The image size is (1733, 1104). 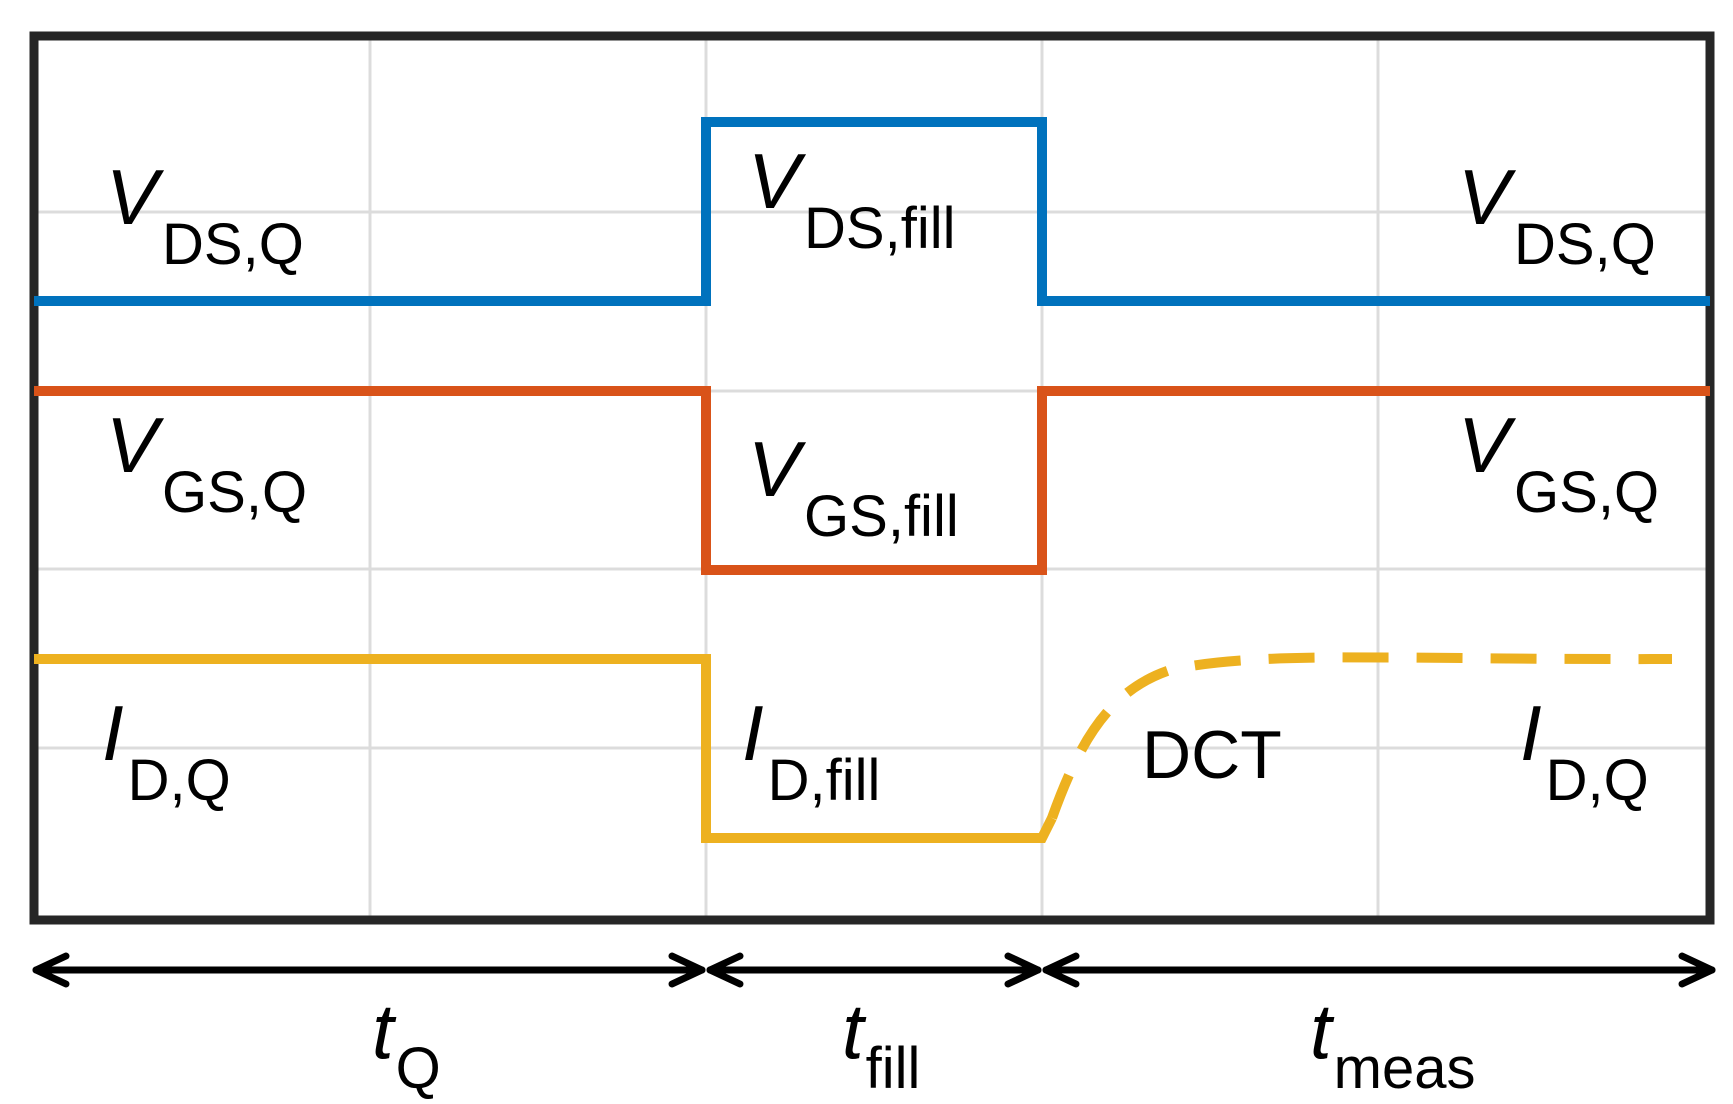 What do you see at coordinates (369, 970) in the screenshot?
I see `arrow-tq` at bounding box center [369, 970].